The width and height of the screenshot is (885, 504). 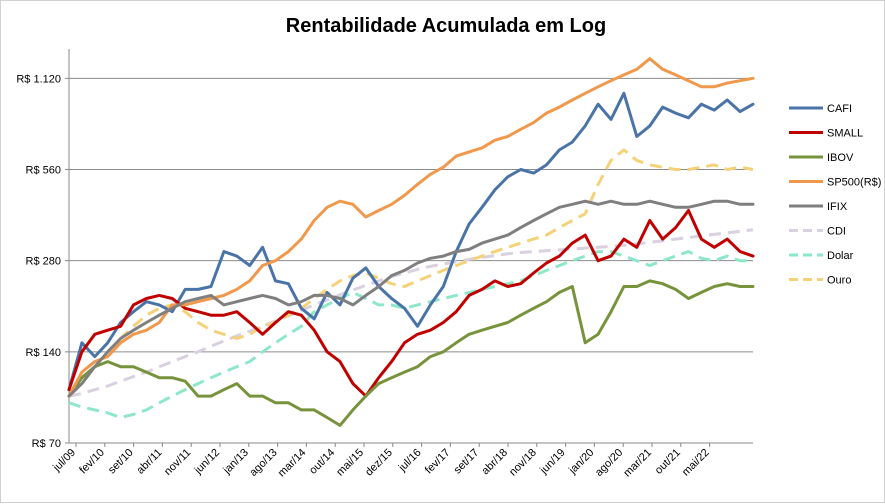 What do you see at coordinates (637, 463) in the screenshot?
I see `x-tick-label: mar/21` at bounding box center [637, 463].